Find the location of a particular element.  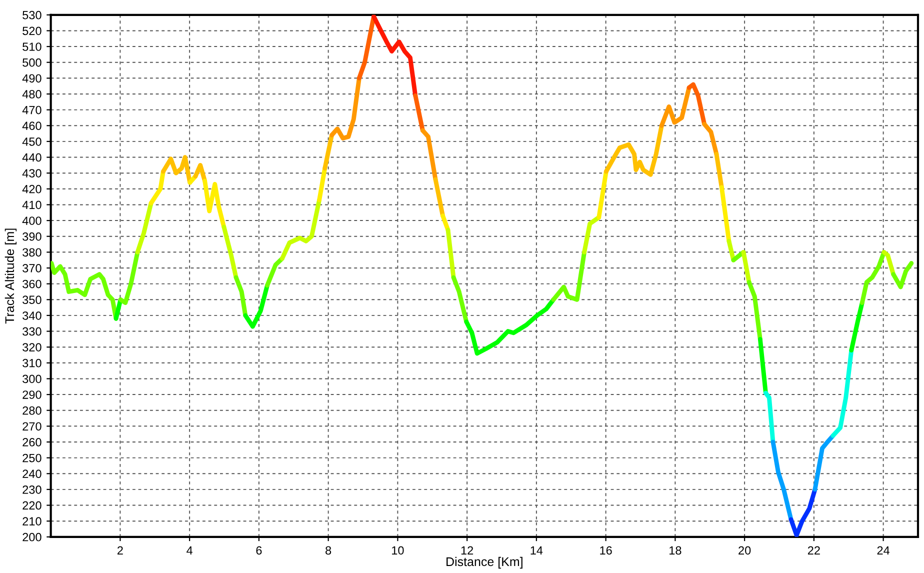

y-tick-label: 510 is located at coordinates (32, 46).